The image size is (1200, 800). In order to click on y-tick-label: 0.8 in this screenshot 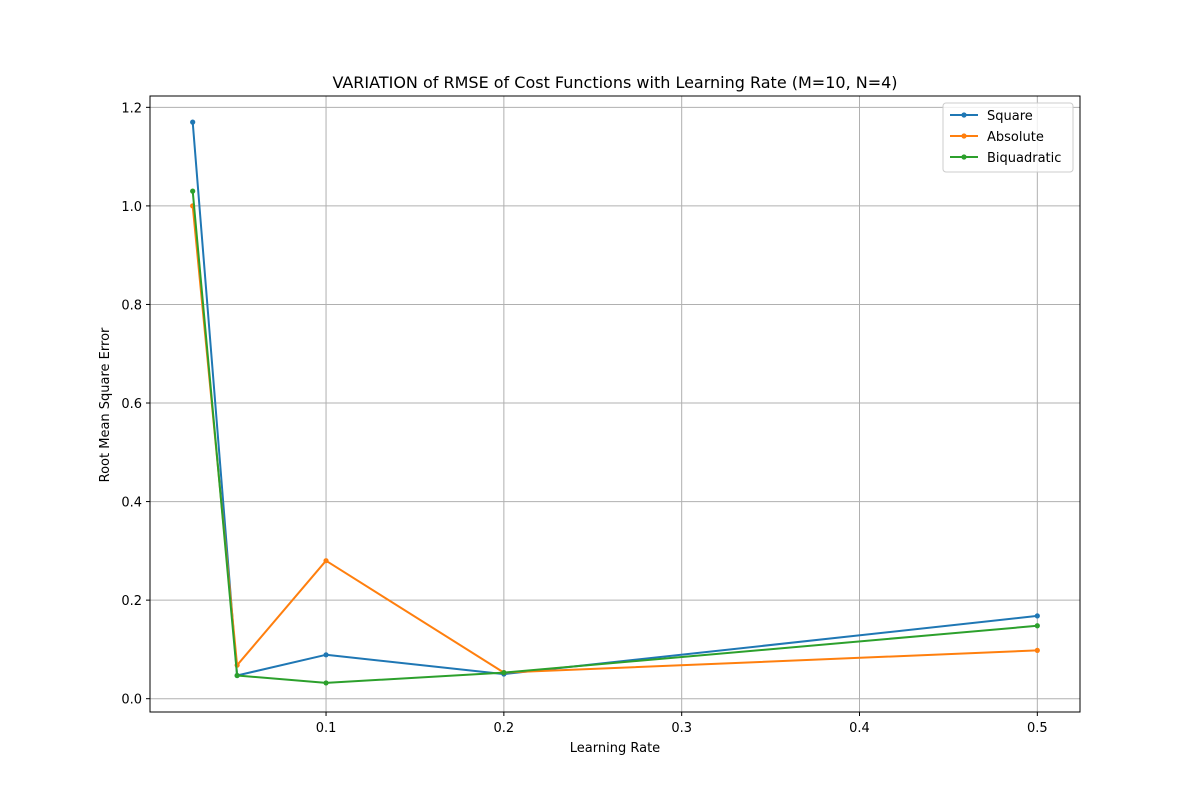, I will do `click(131, 305)`.